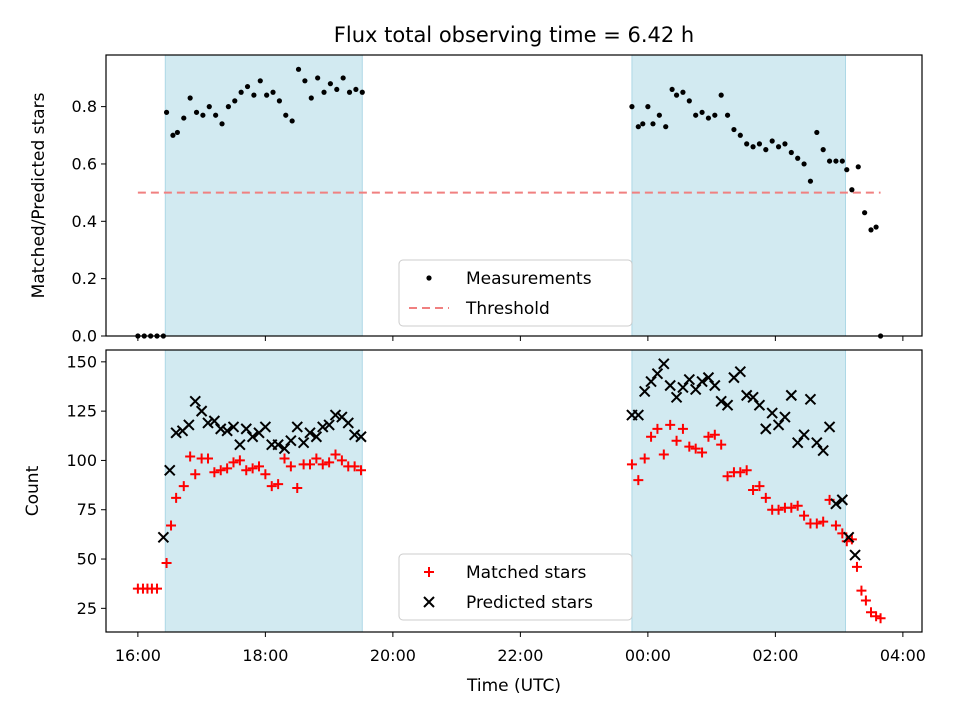  Describe the element at coordinates (84, 221) in the screenshot. I see `y-tick-label: 0.4` at that location.